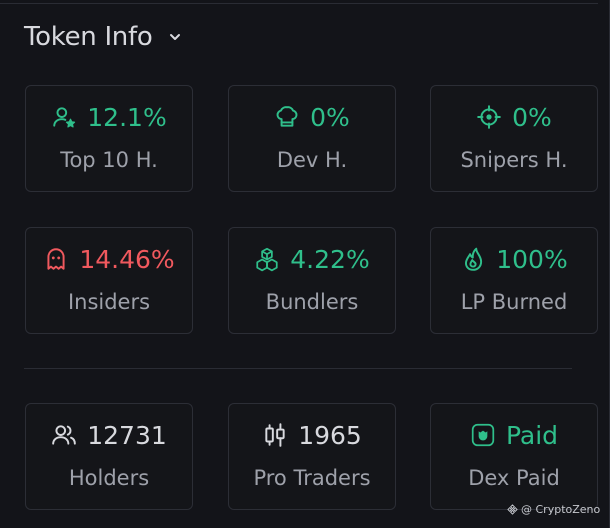 Image resolution: width=610 pixels, height=528 pixels. Describe the element at coordinates (267, 259) in the screenshot. I see `boxes-icon` at that location.